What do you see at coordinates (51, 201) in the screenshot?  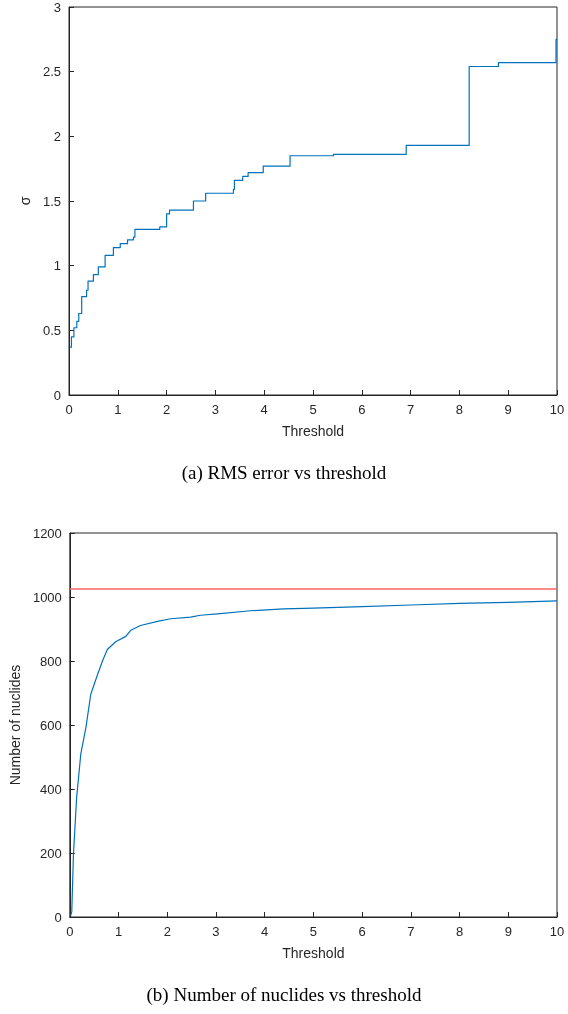 I see `y-tick-label: 1.5` at bounding box center [51, 201].